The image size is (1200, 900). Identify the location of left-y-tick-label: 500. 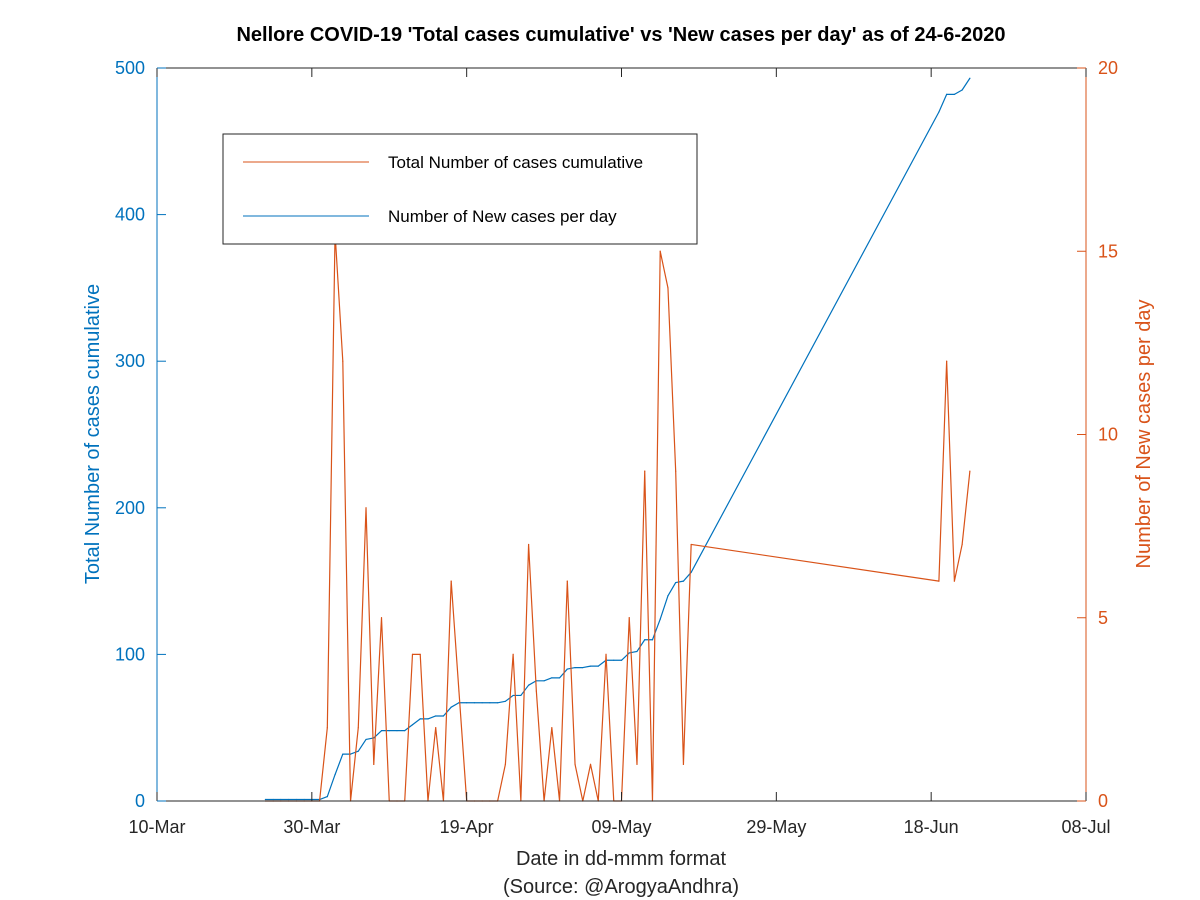
(130, 68).